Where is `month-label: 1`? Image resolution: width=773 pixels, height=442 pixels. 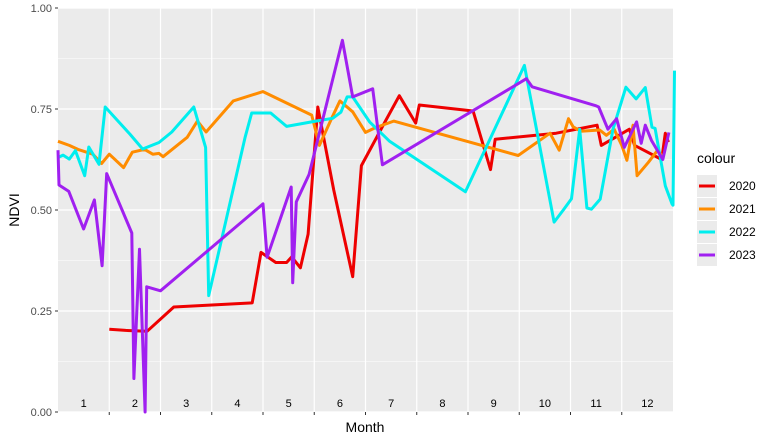
month-label: 1 is located at coordinates (84, 404).